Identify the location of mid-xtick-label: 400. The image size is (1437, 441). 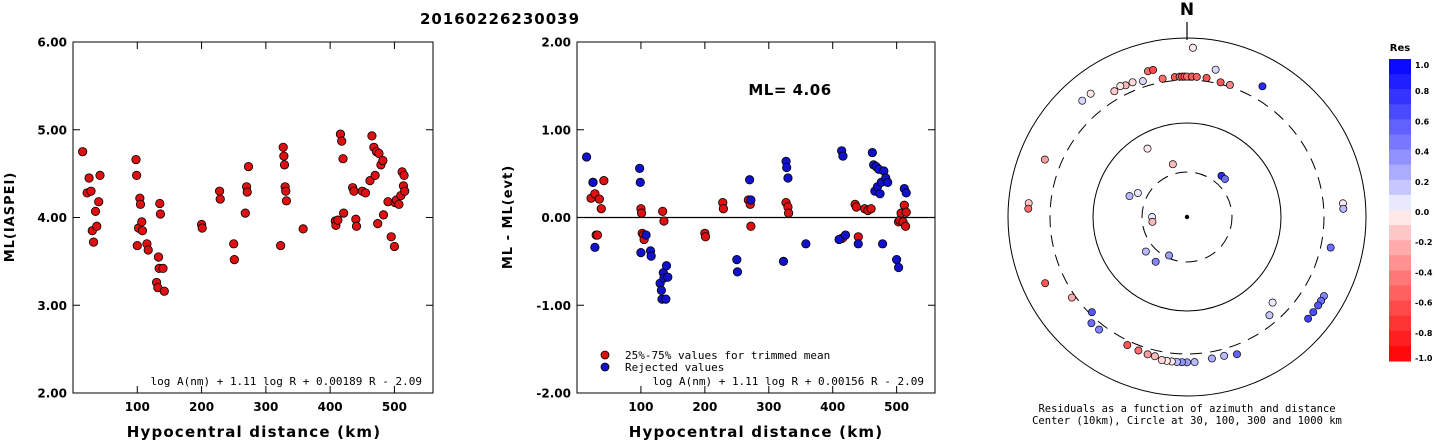
(832, 407).